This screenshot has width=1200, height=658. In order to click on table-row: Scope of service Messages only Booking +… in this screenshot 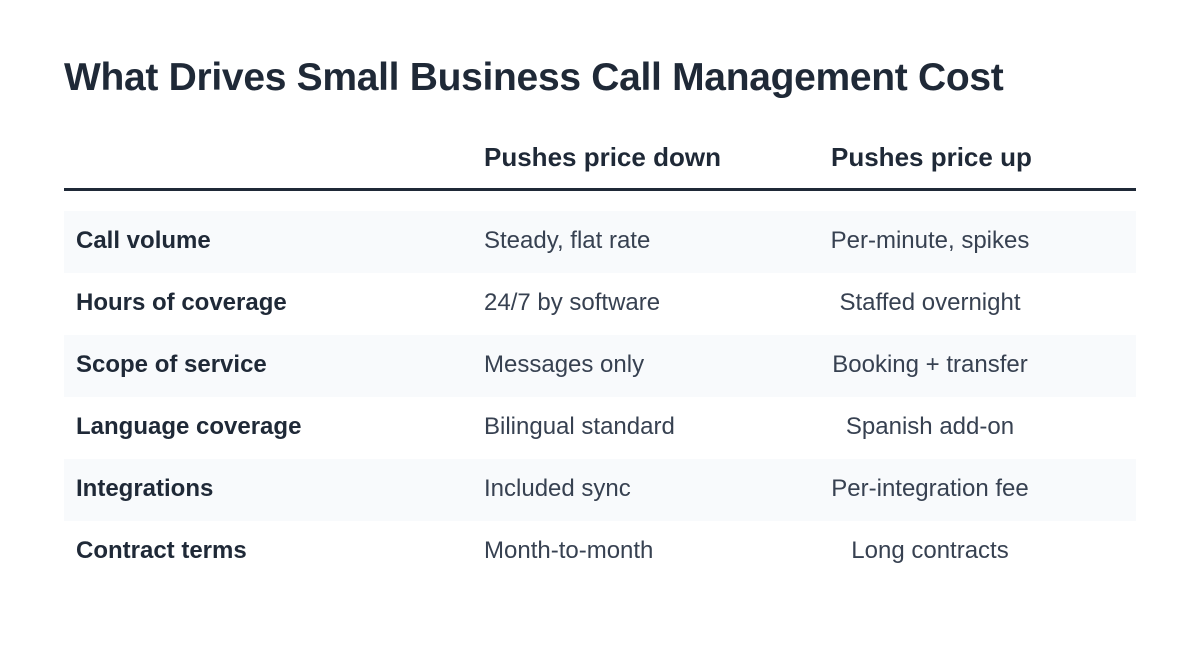, I will do `click(600, 366)`.